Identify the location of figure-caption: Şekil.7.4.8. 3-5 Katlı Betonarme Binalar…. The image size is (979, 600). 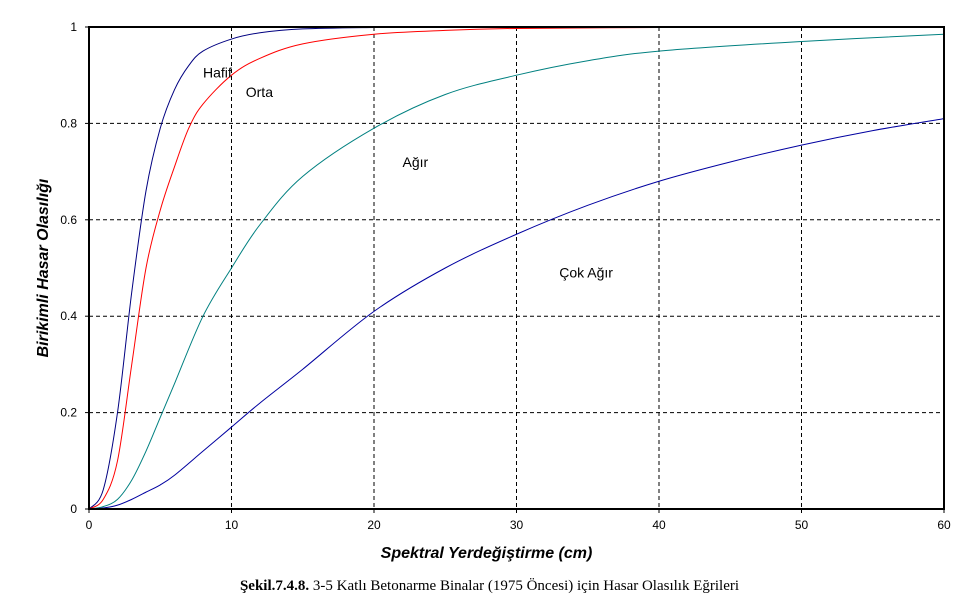
(489, 586).